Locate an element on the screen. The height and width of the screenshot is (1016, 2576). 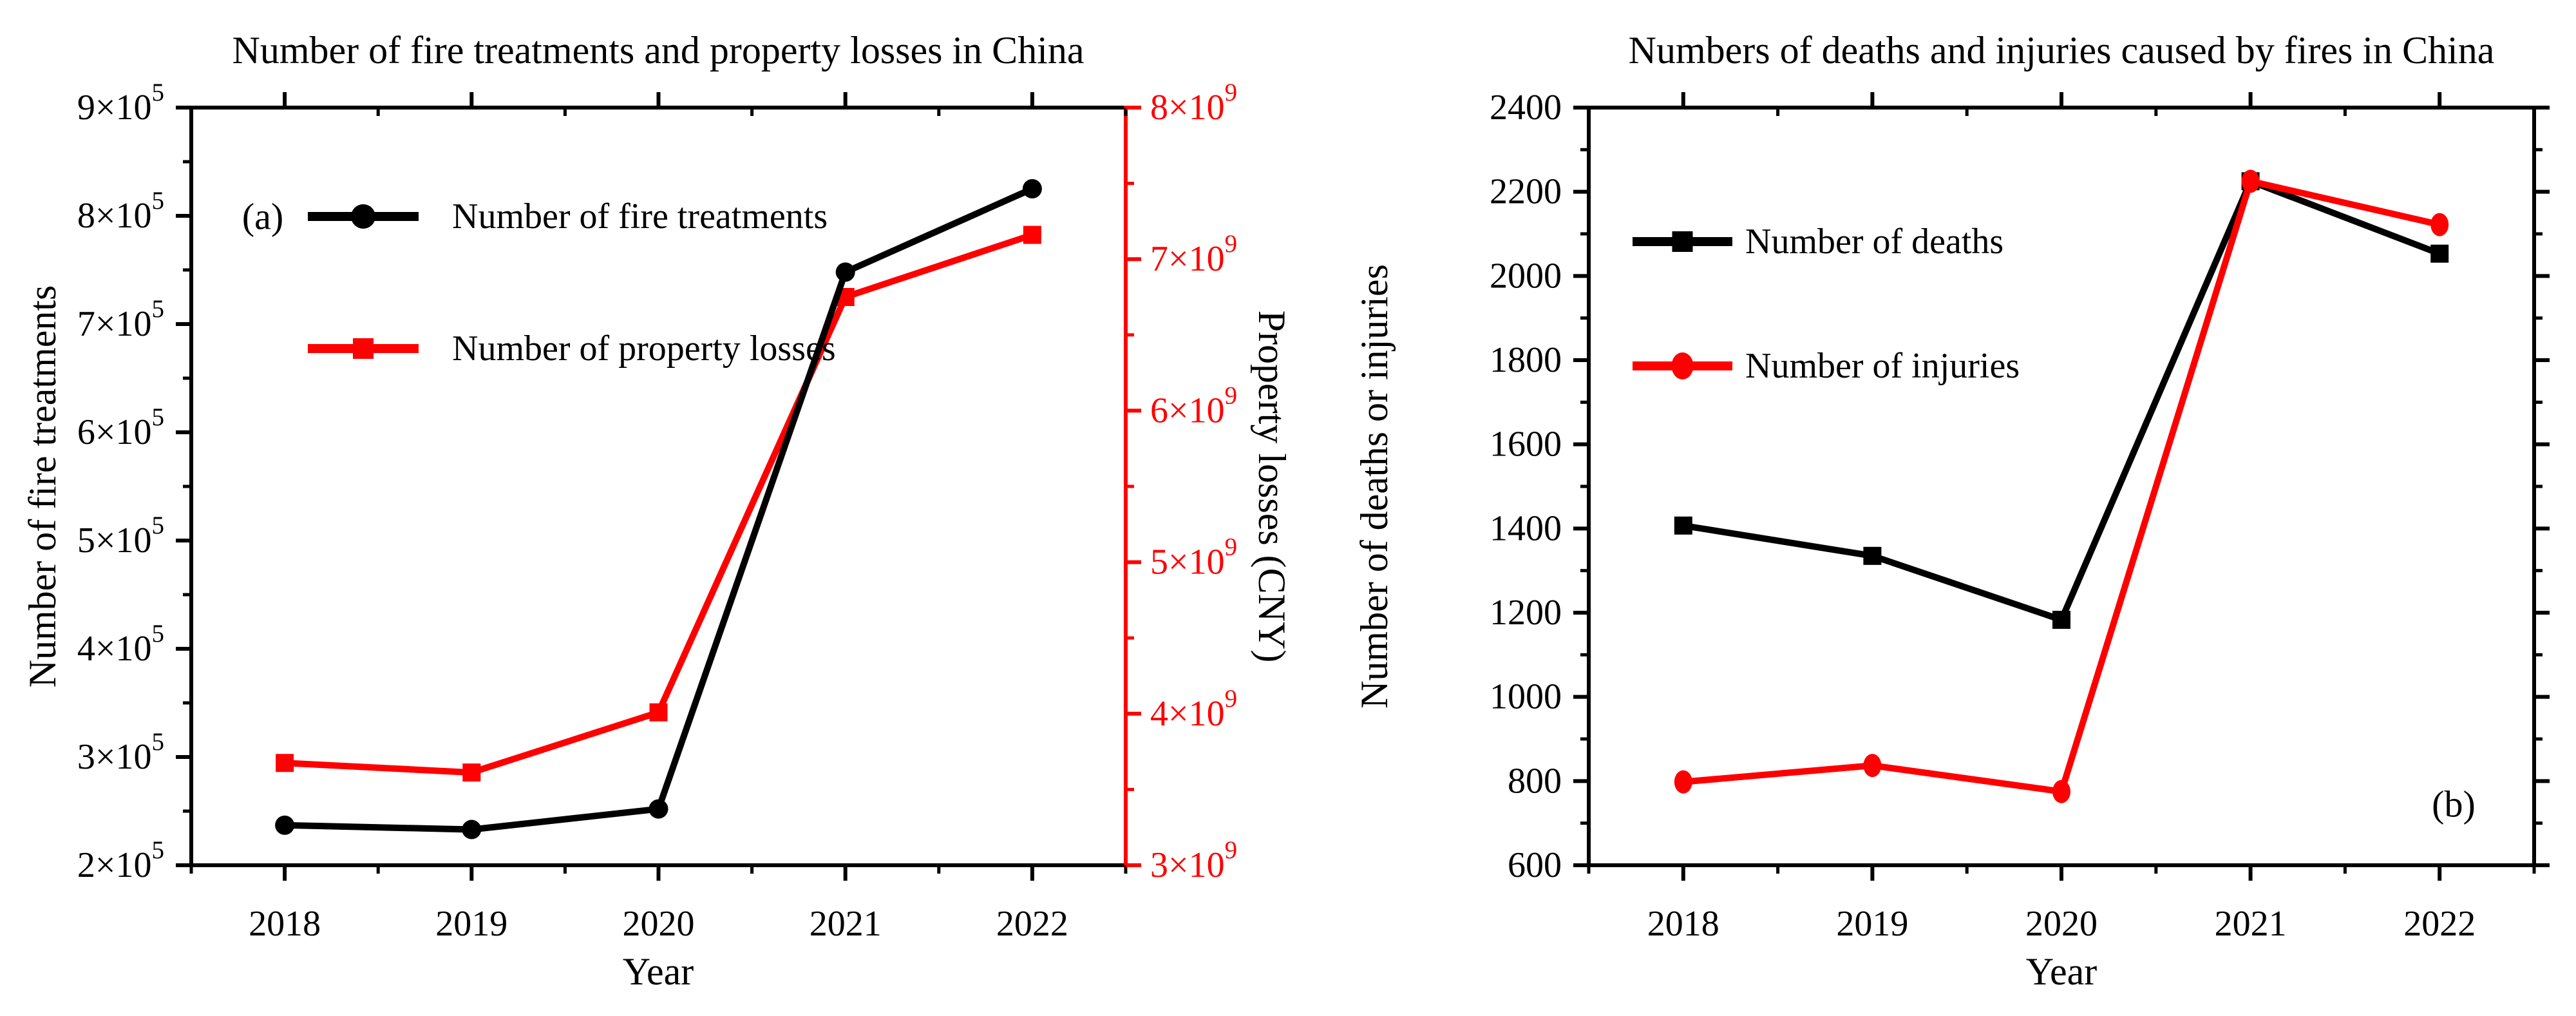
y-tick-label-right: 7×10⁹ is located at coordinates (1193, 255).